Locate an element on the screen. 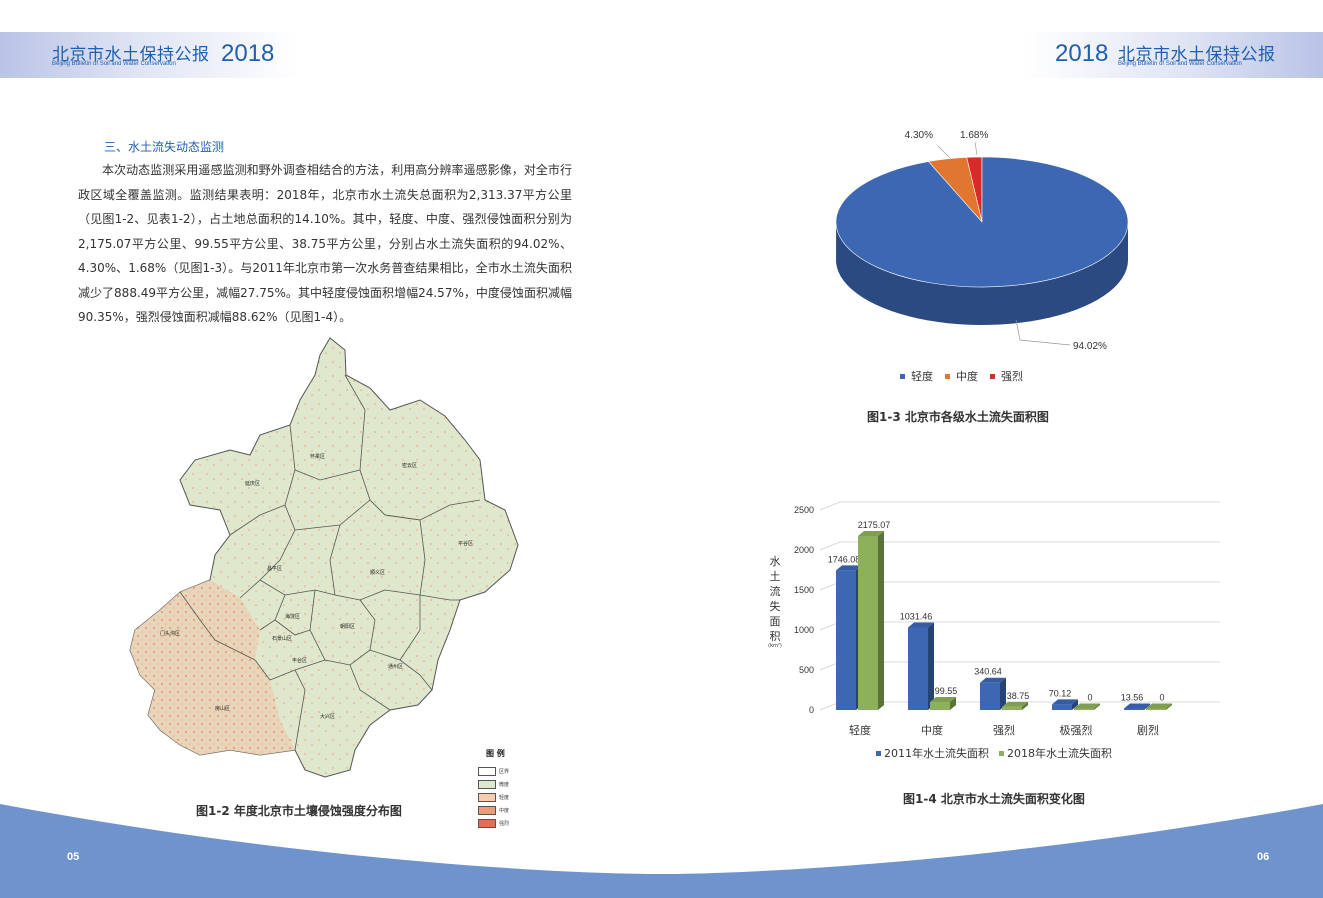 This screenshot has height=898, width=1323. x-tick-label: 极强烈 is located at coordinates (1076, 730).